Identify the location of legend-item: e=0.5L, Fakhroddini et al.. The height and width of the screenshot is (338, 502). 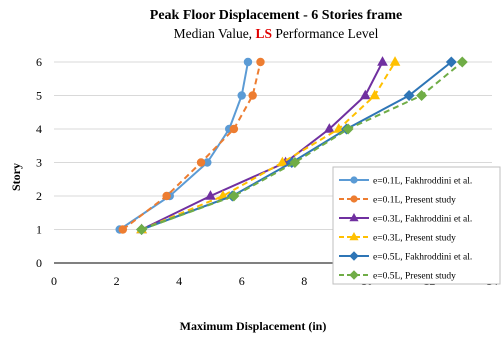
(405, 257).